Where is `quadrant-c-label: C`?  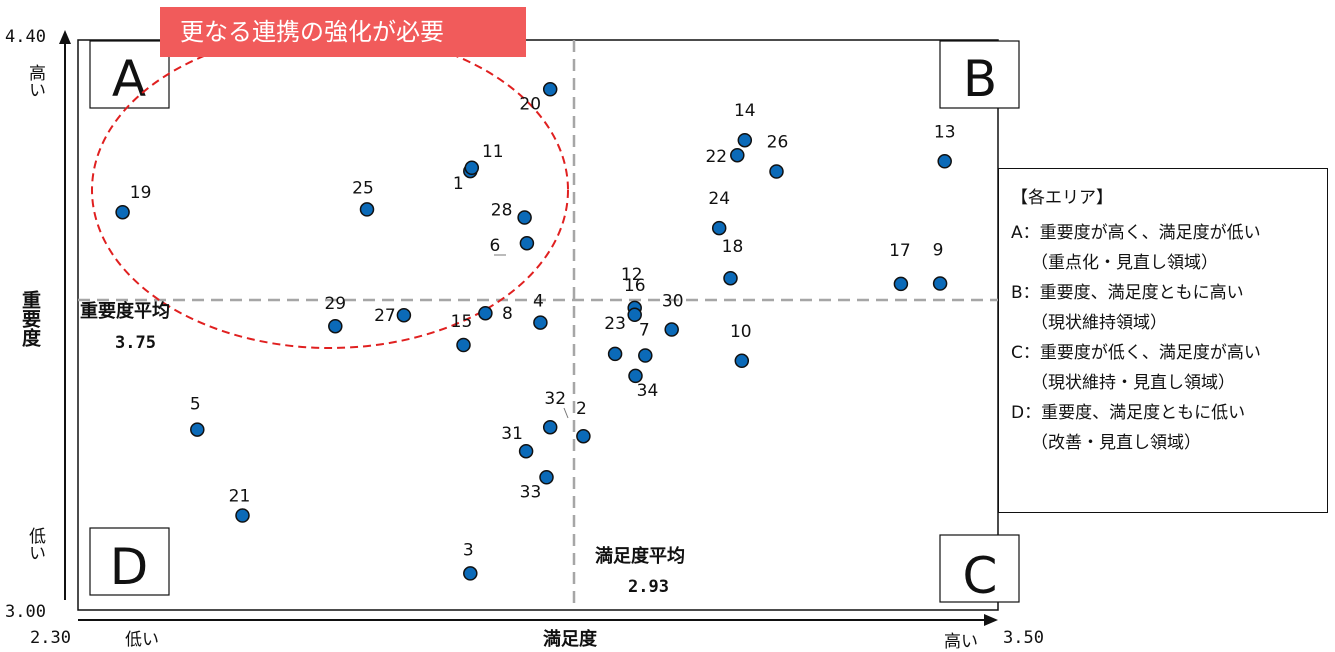 quadrant-c-label: C is located at coordinates (980, 576).